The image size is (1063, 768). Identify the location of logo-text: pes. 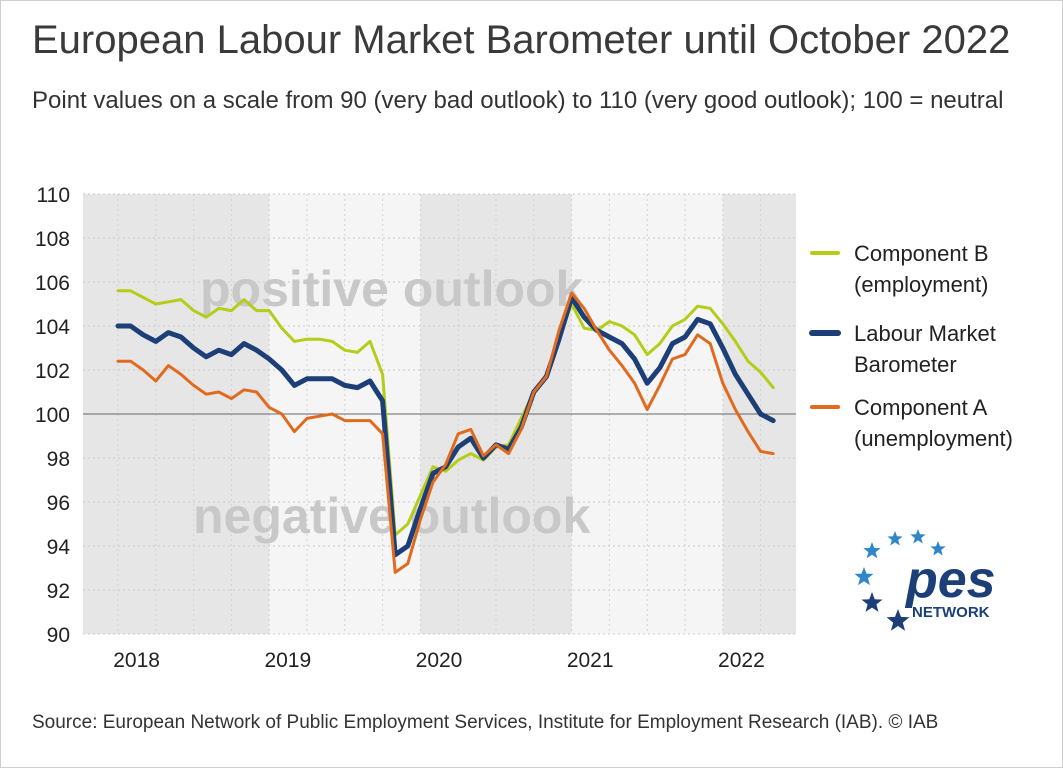
(950, 580).